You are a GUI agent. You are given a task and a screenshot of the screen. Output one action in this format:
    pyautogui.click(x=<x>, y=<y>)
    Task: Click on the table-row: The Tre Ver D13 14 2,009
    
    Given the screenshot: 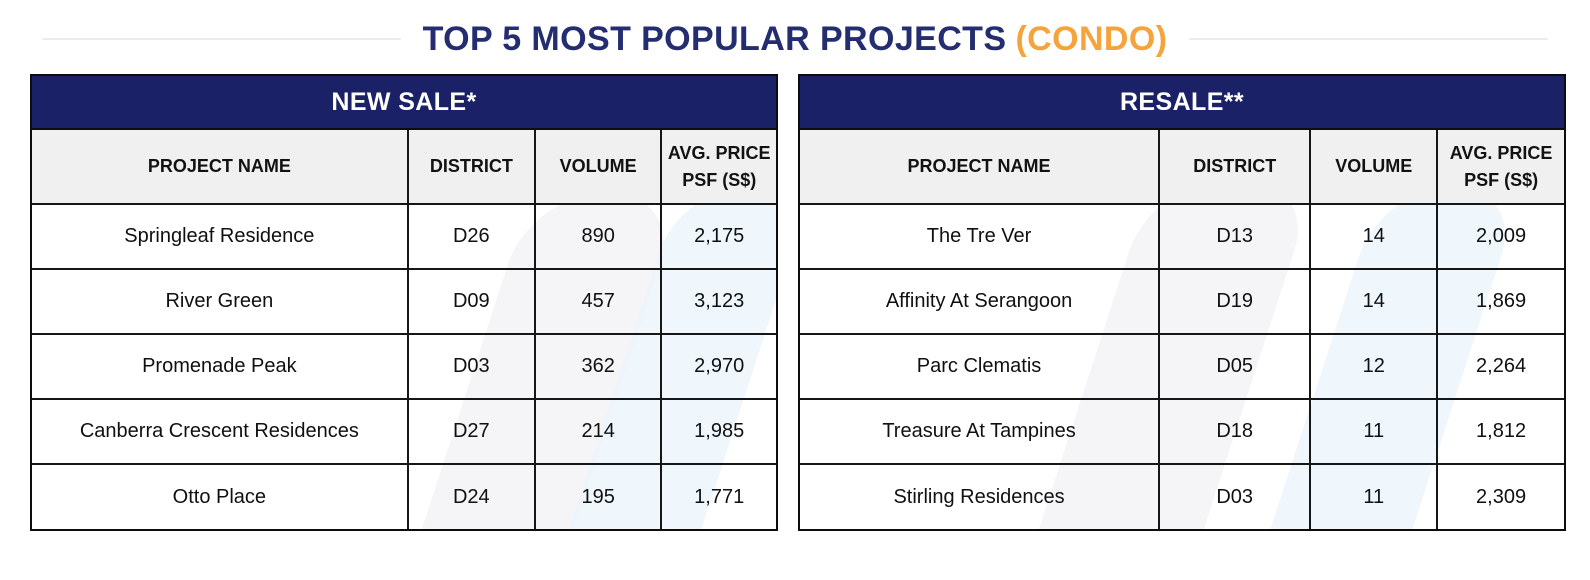 What is the action you would take?
    pyautogui.click(x=1182, y=236)
    